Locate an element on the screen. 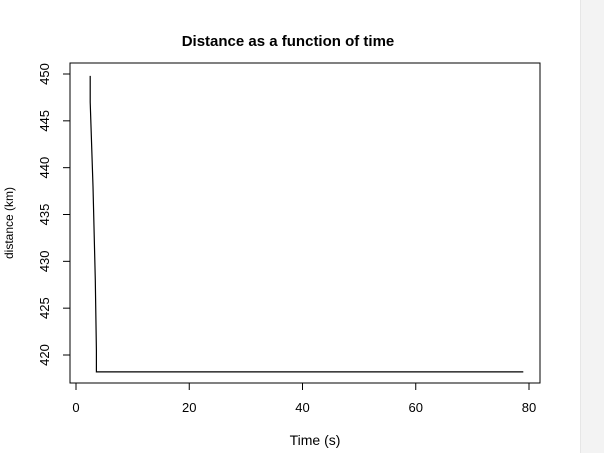  y-axis-ticks: 420 425 430 435 440 445 450 is located at coordinates (53, 214).